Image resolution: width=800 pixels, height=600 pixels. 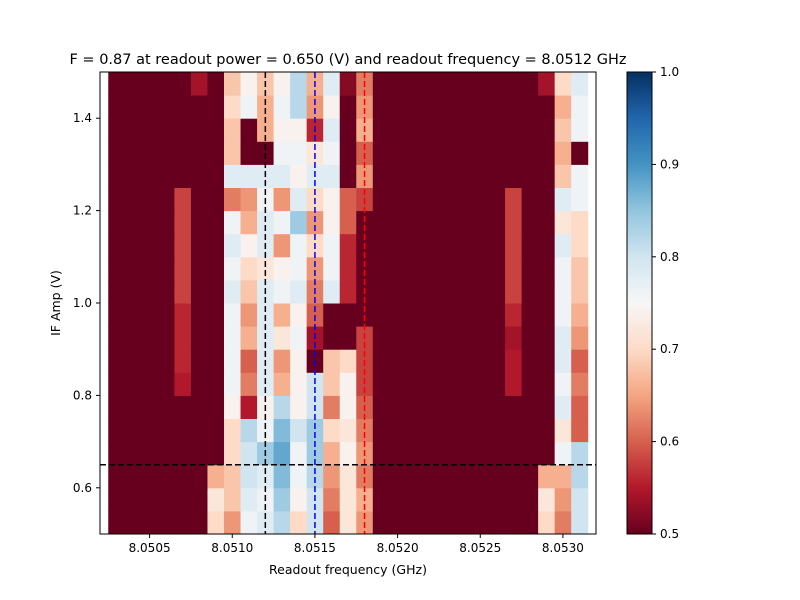 What do you see at coordinates (669, 164) in the screenshot?
I see `colorbar-tick-label: 0.9` at bounding box center [669, 164].